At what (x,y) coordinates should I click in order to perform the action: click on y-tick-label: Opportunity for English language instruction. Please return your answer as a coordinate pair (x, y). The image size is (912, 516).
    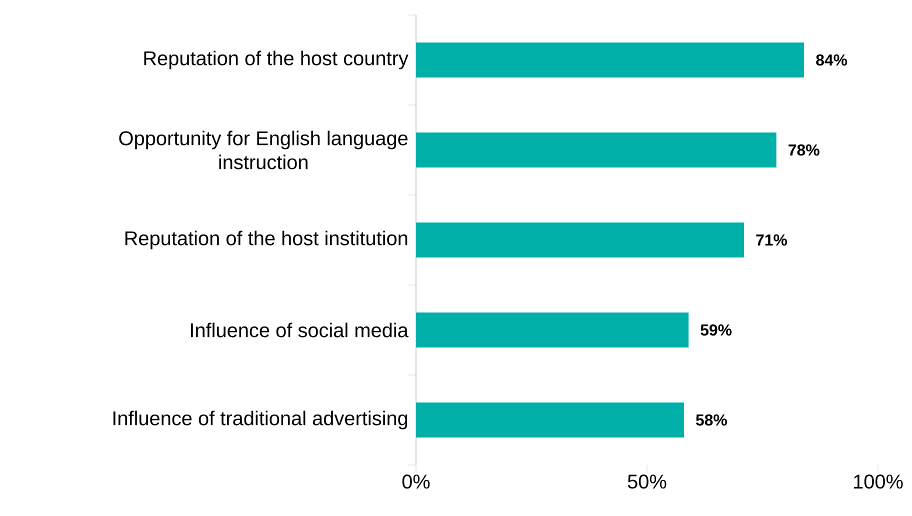
    Looking at the image, I should click on (263, 150).